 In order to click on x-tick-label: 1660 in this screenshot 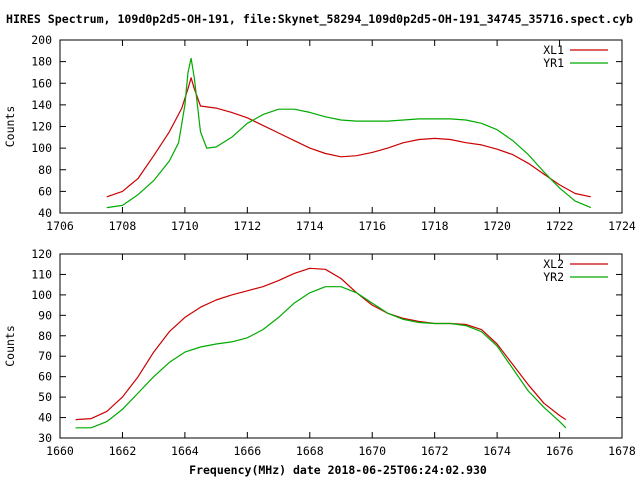, I will do `click(60, 451)`.